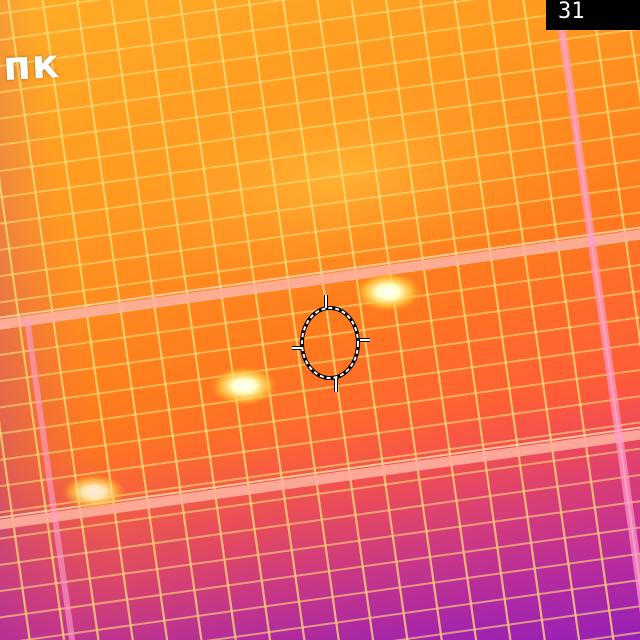 The height and width of the screenshot is (640, 640). I want to click on temperature-readout: 31, so click(593, 15).